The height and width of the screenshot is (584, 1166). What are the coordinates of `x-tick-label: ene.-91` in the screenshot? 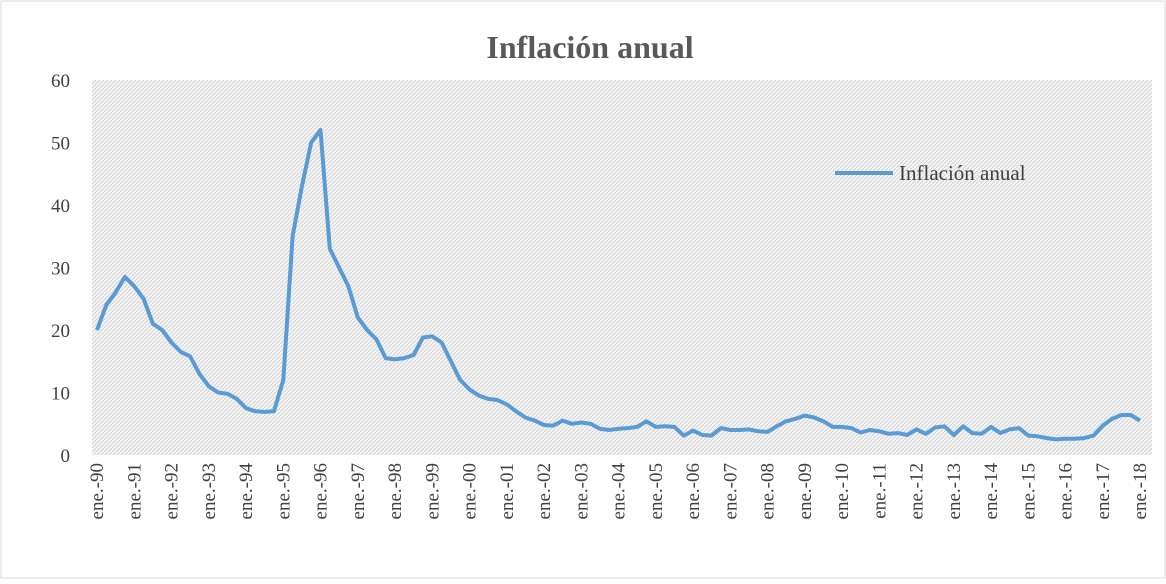 It's located at (134, 491).